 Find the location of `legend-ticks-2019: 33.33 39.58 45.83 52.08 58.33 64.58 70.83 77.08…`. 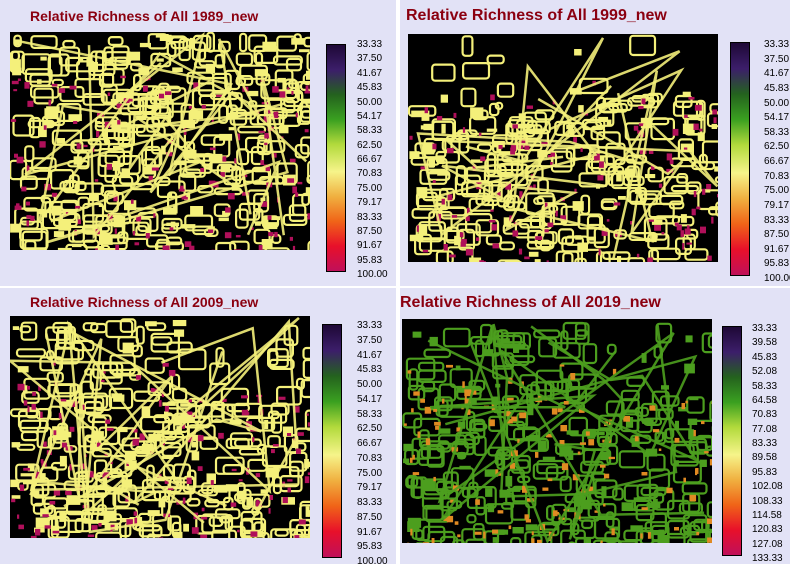

legend-ticks-2019: 33.33 39.58 45.83 52.08 58.33 64.58 70.83 77.08… is located at coordinates (771, 444).